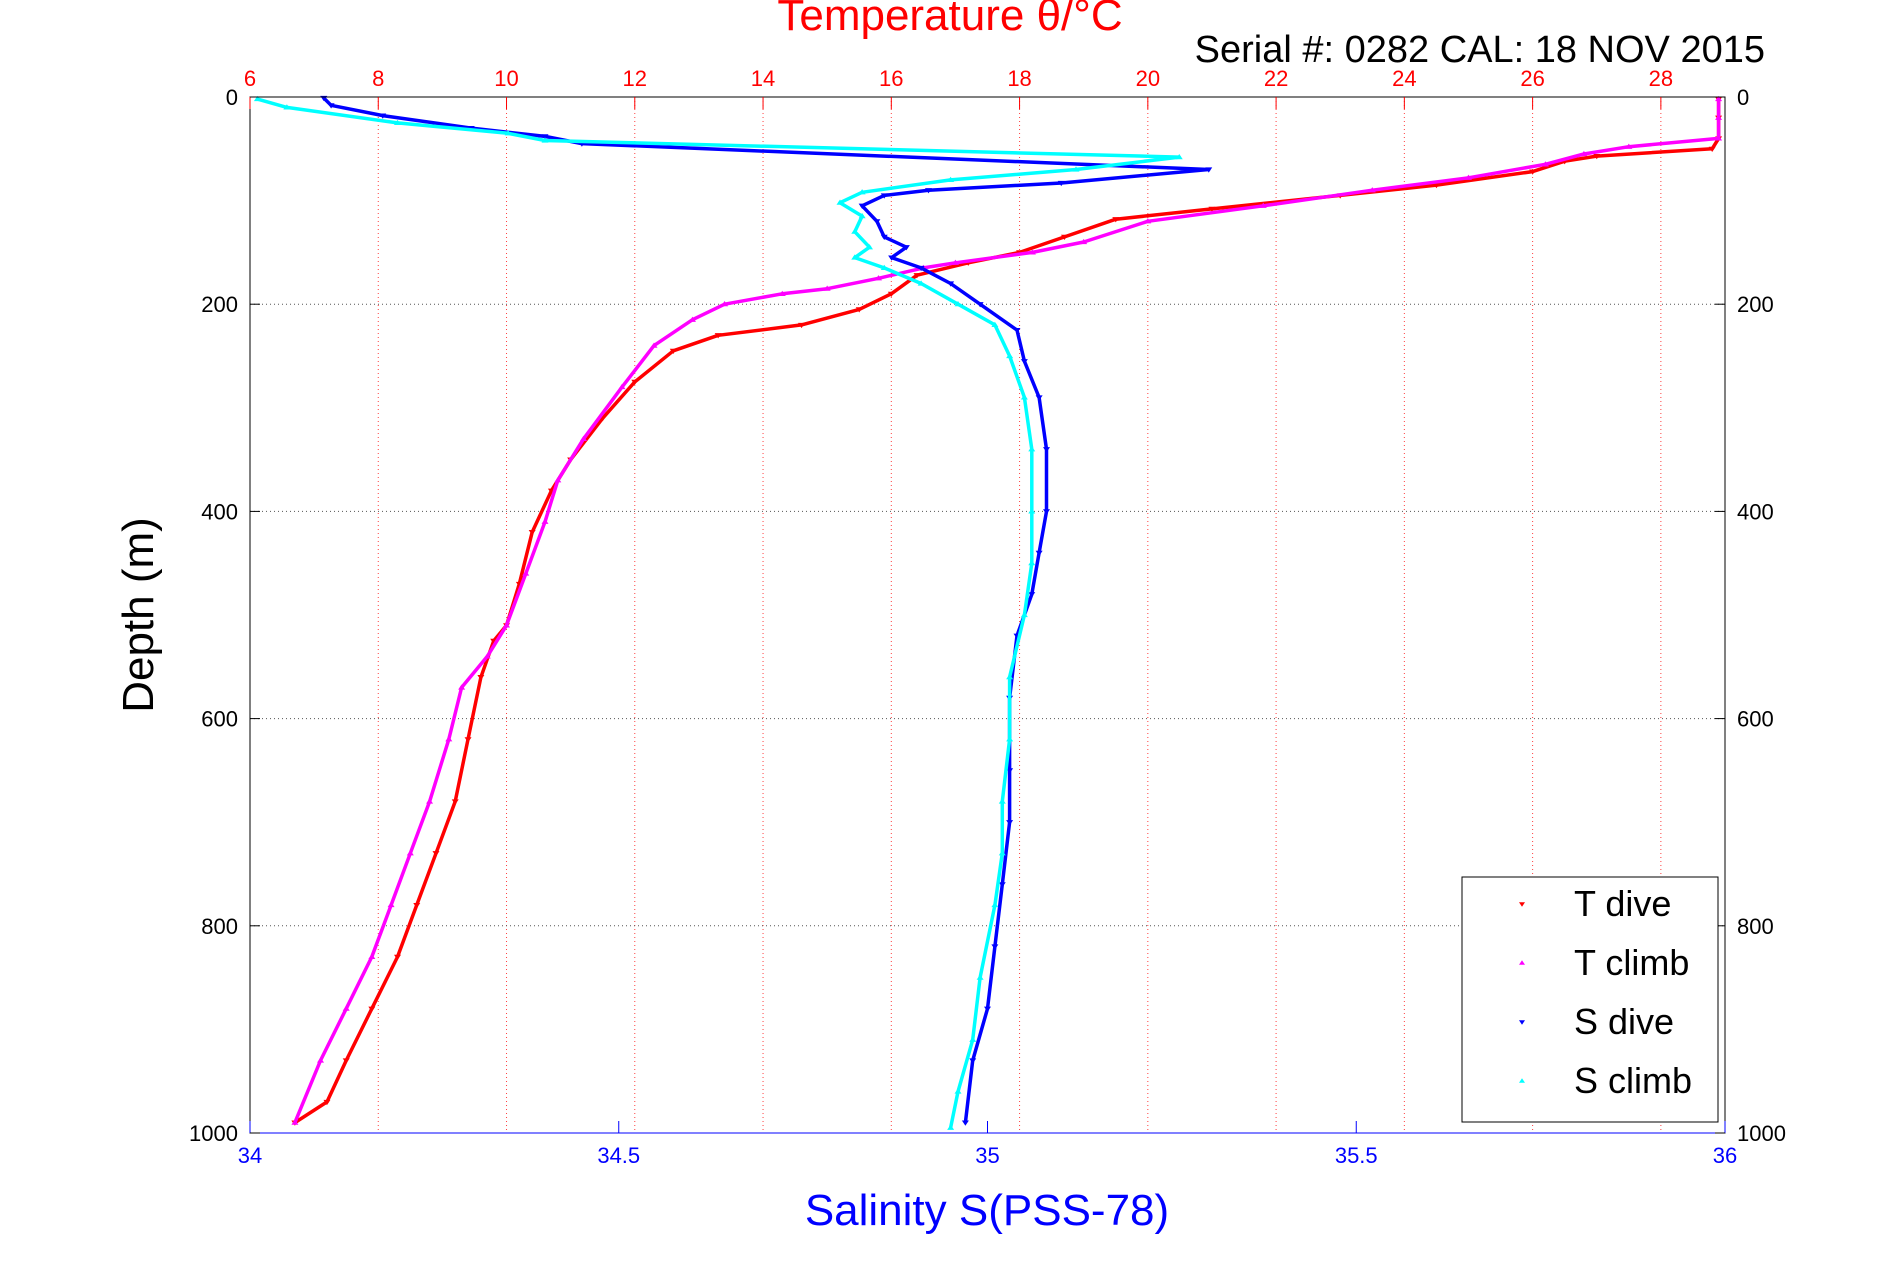 Image resolution: width=1891 pixels, height=1262 pixels. What do you see at coordinates (1725, 1155) in the screenshot?
I see `salinity-tick-label: 36` at bounding box center [1725, 1155].